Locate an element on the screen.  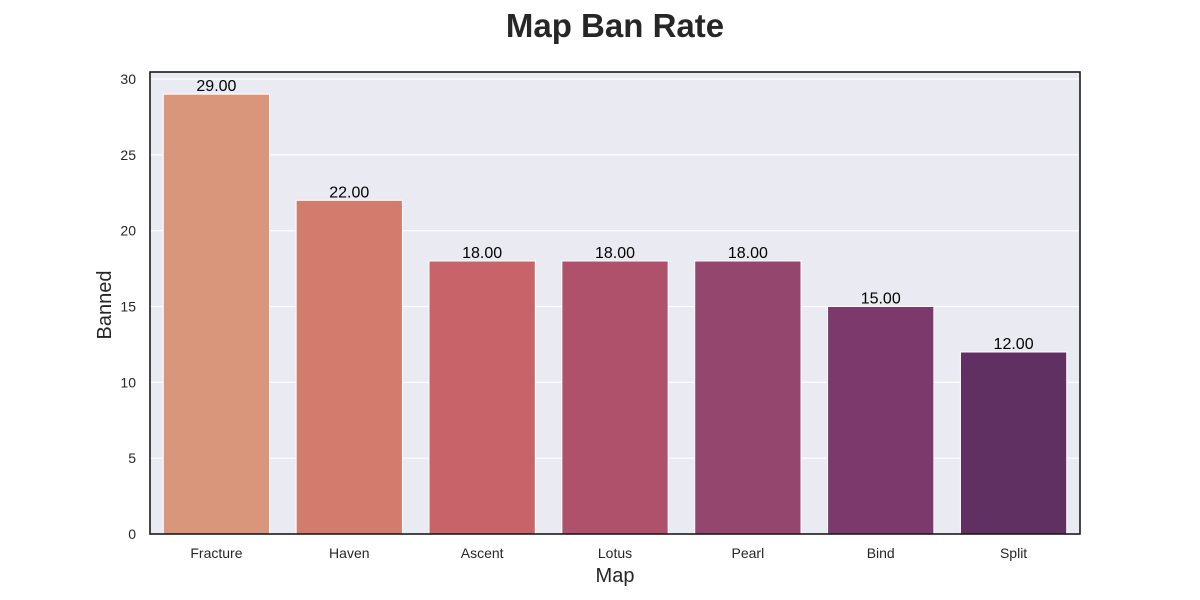
y-tick-label: 15 is located at coordinates (128, 307).